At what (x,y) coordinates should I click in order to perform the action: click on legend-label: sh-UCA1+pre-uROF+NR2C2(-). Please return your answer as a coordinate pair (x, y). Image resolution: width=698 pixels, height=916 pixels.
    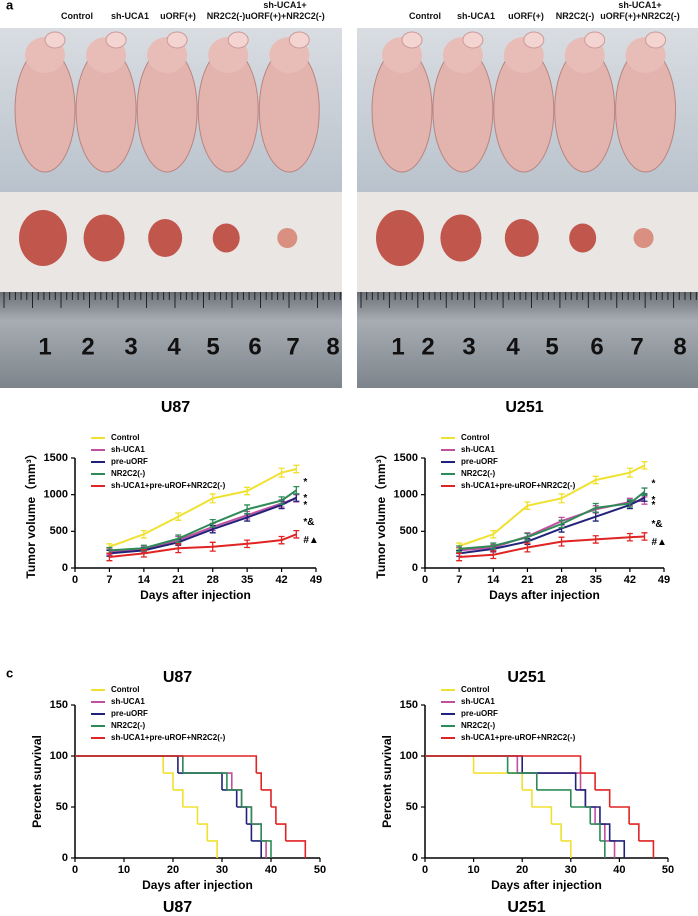
    Looking at the image, I should click on (168, 737).